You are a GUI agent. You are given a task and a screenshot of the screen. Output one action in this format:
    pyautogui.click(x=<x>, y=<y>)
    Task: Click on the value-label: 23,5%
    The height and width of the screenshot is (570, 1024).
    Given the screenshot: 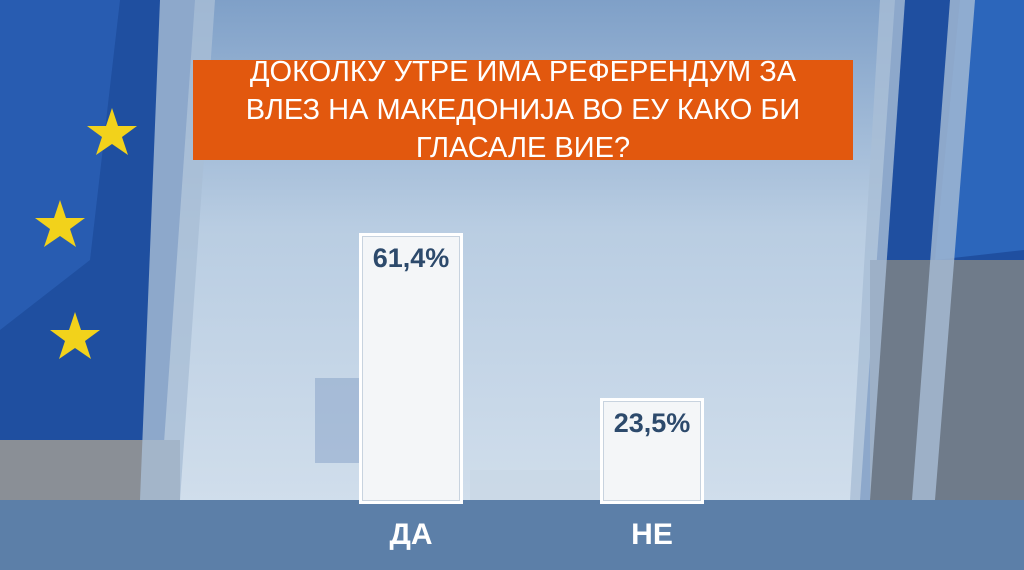 What is the action you would take?
    pyautogui.click(x=652, y=422)
    